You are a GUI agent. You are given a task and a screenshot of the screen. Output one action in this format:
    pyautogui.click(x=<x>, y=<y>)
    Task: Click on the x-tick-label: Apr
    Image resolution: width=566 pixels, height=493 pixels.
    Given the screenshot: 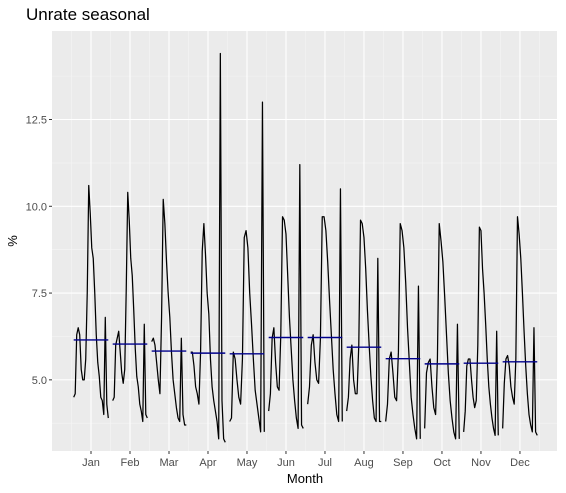 What is the action you would take?
    pyautogui.click(x=207, y=463)
    